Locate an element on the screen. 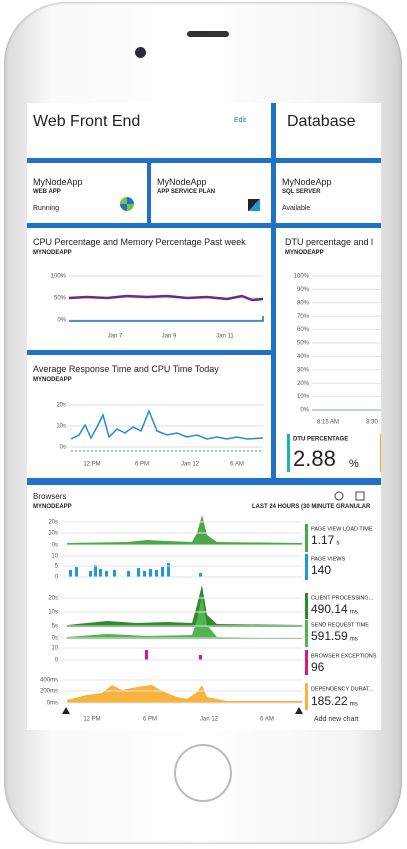 The height and width of the screenshot is (849, 407). chart: 100% 50% 0% Jan 7 Jan 9 Jan 11 is located at coordinates (157, 307).